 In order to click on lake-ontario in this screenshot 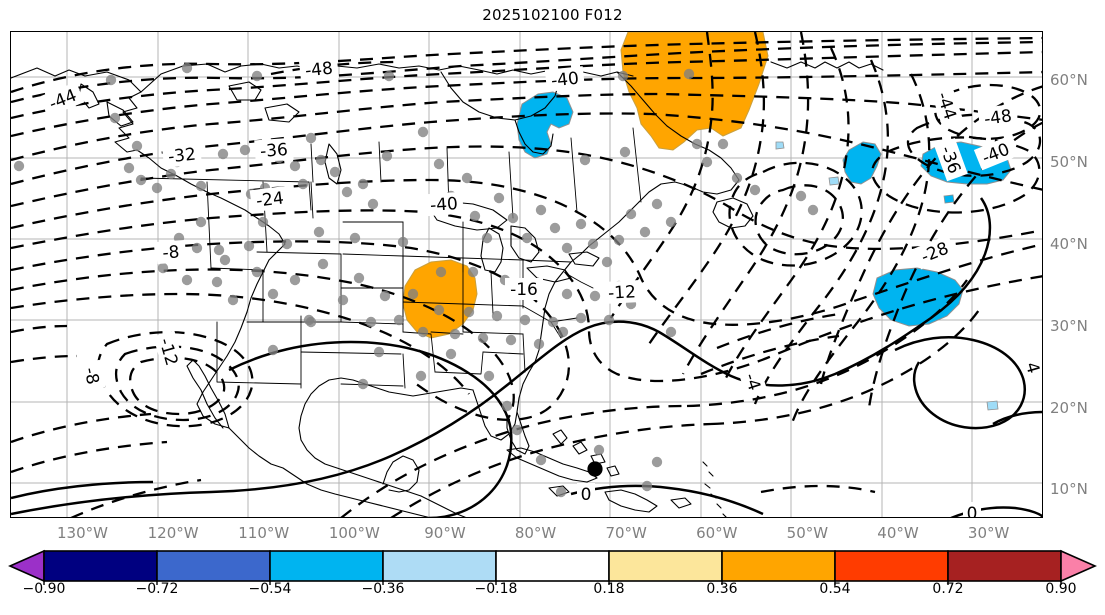, I will do `click(584, 259)`.